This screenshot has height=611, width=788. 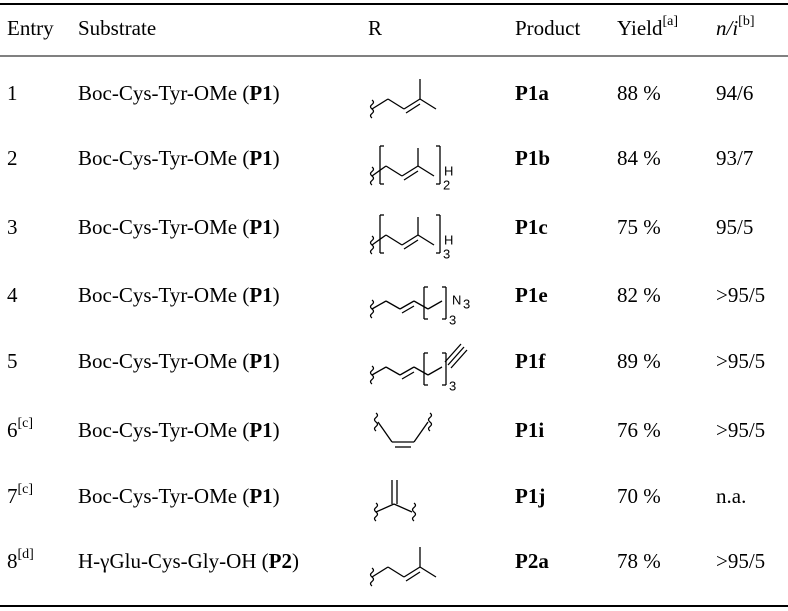 What do you see at coordinates (639, 93) in the screenshot?
I see `yield: 88 %` at bounding box center [639, 93].